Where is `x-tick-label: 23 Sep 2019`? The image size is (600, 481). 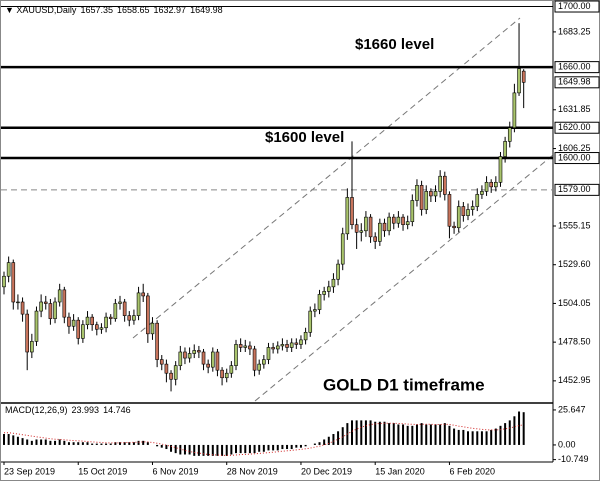
x-tick-label: 23 Sep 2019 is located at coordinates (29, 471).